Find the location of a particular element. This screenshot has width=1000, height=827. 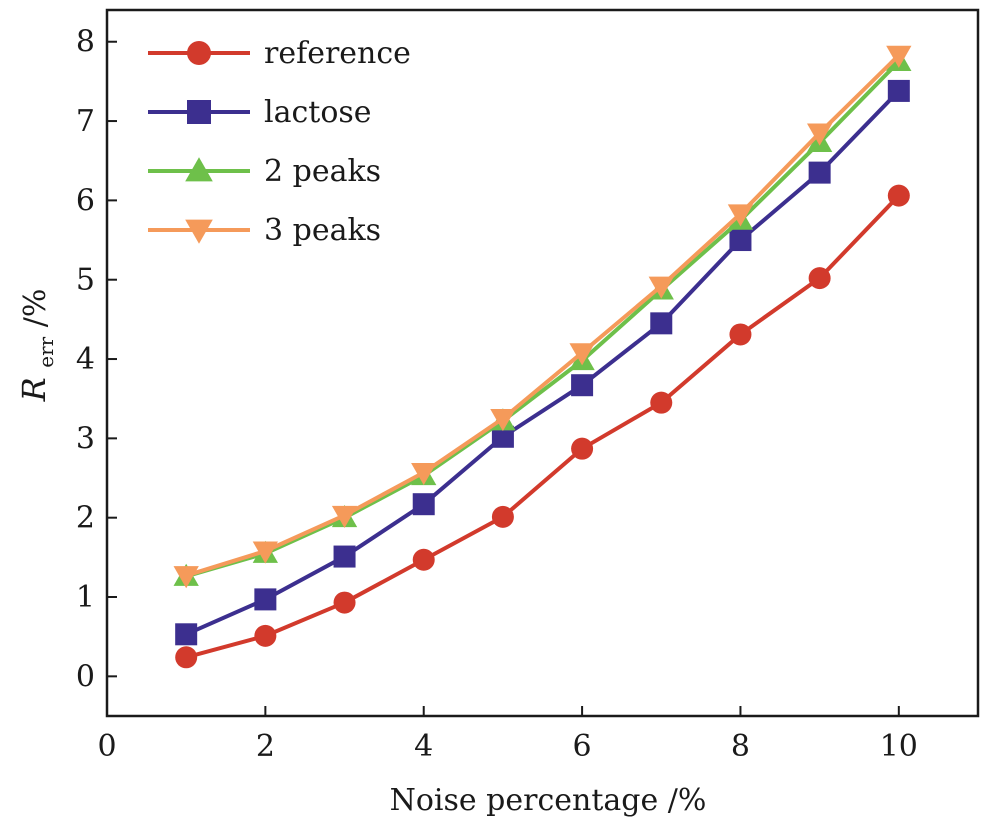

legend-marker-2-peaks is located at coordinates (199, 169).